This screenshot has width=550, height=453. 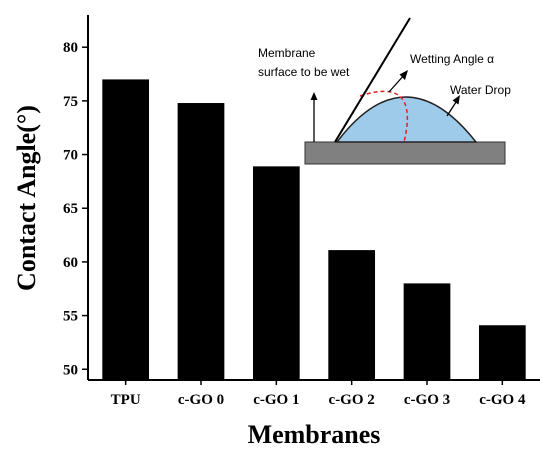 I want to click on y-tick-label: 60, so click(x=70, y=263).